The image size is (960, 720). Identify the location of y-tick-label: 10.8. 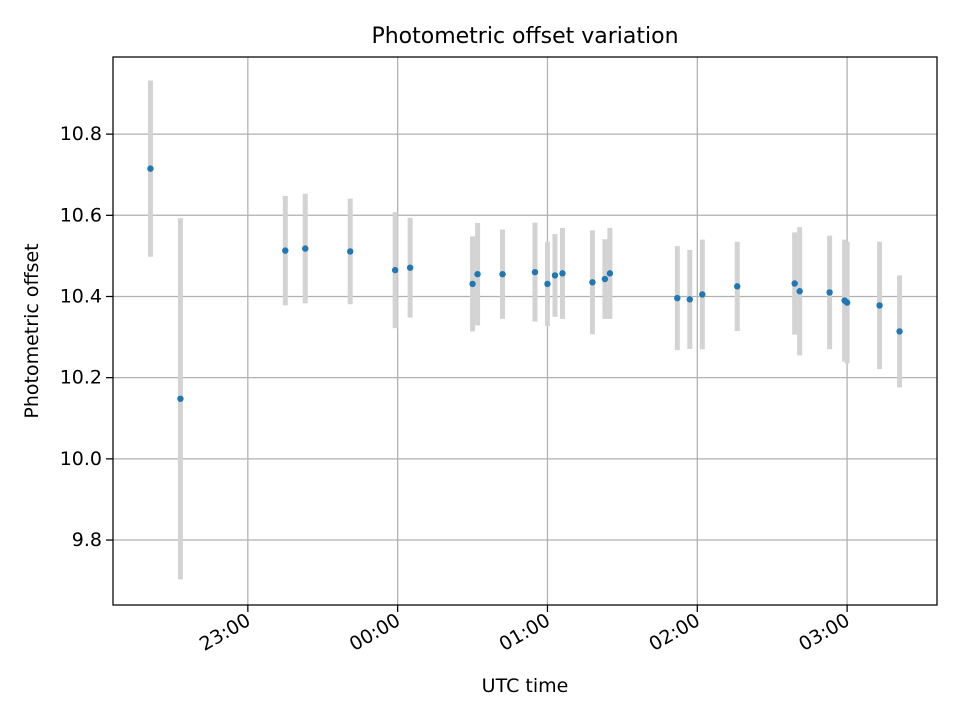
(81, 134).